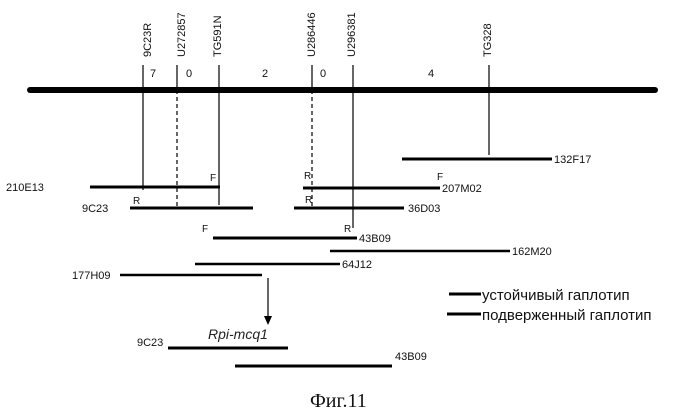 The image size is (699, 417). I want to click on marker-label: U286446, so click(312, 34).